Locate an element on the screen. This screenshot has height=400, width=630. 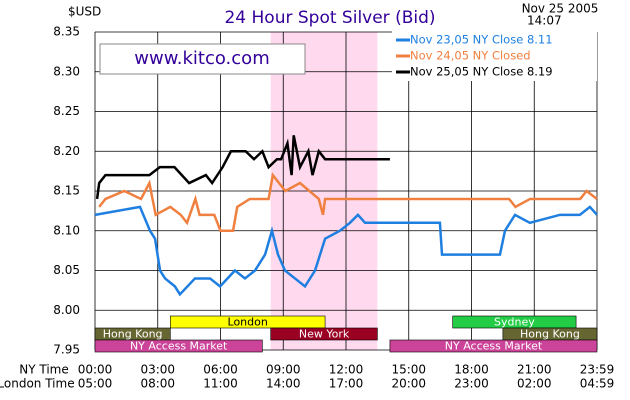
x-row-label: NY Time is located at coordinates (44, 370).